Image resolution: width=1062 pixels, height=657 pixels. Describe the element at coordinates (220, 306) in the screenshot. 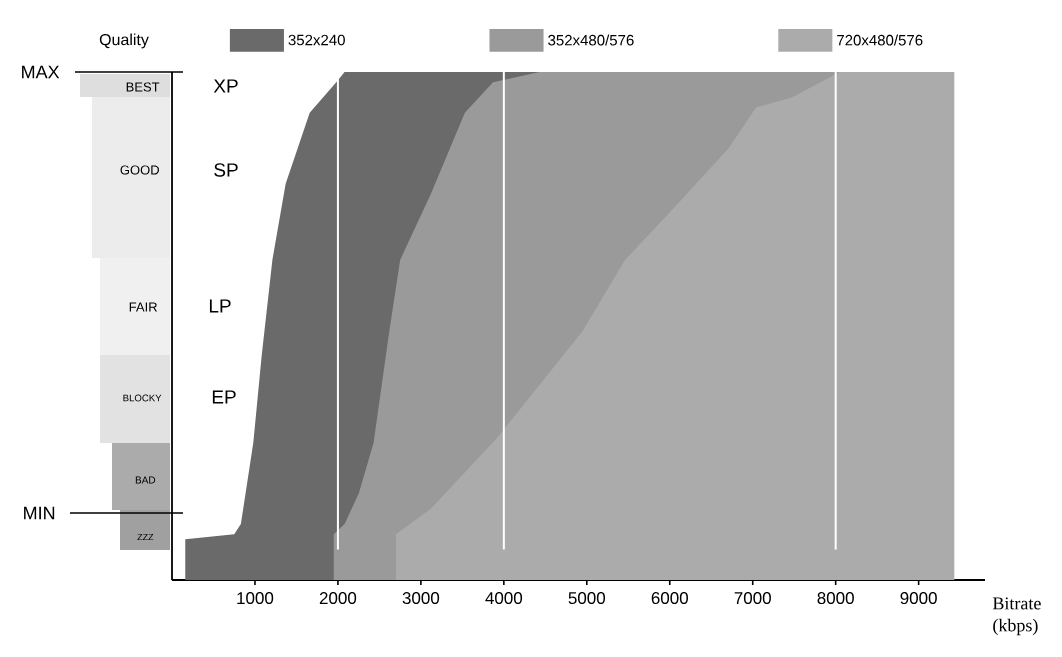

I see `annotation: LP` at that location.